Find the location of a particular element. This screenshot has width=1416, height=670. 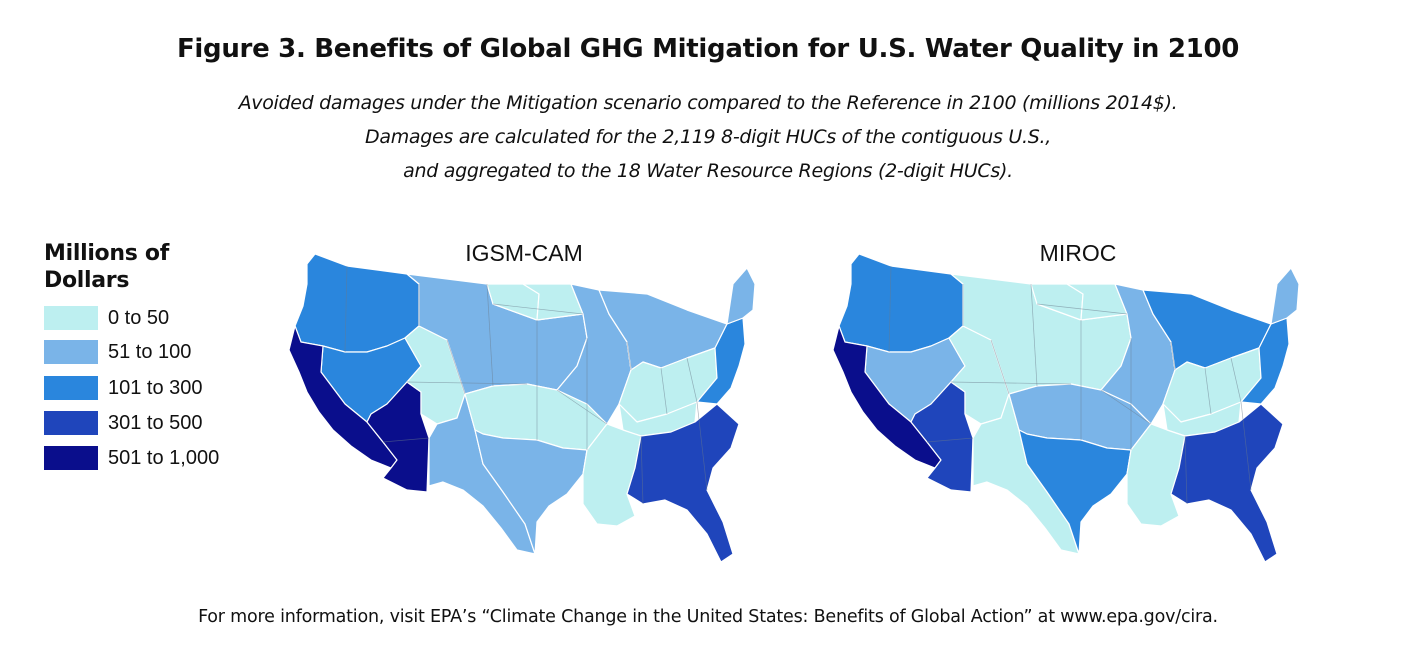

legend-title-line-1: Millions of is located at coordinates (106, 253).